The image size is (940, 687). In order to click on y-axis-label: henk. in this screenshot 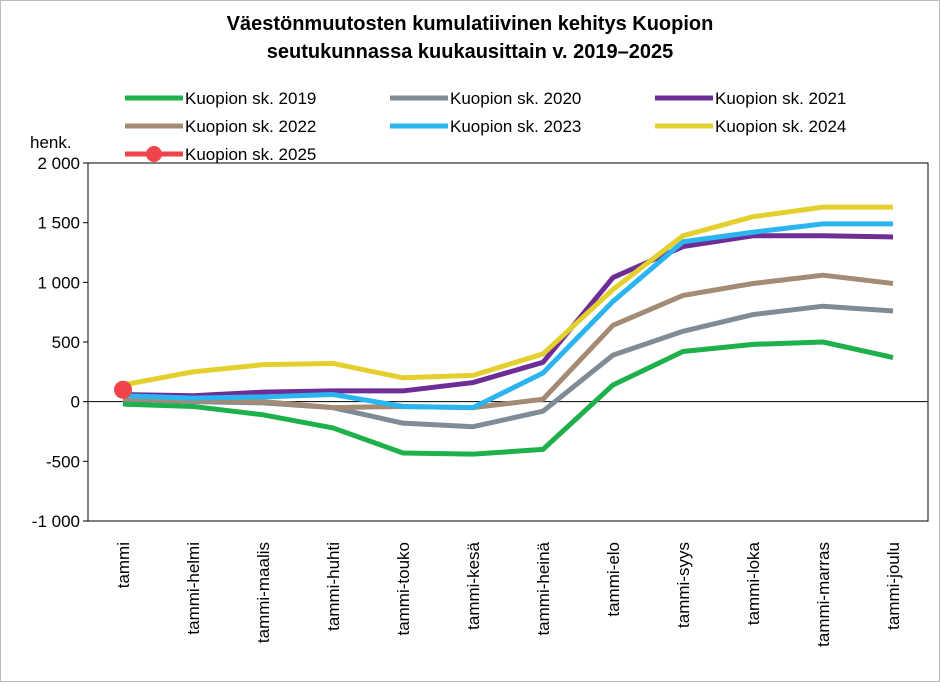, I will do `click(51, 142)`.